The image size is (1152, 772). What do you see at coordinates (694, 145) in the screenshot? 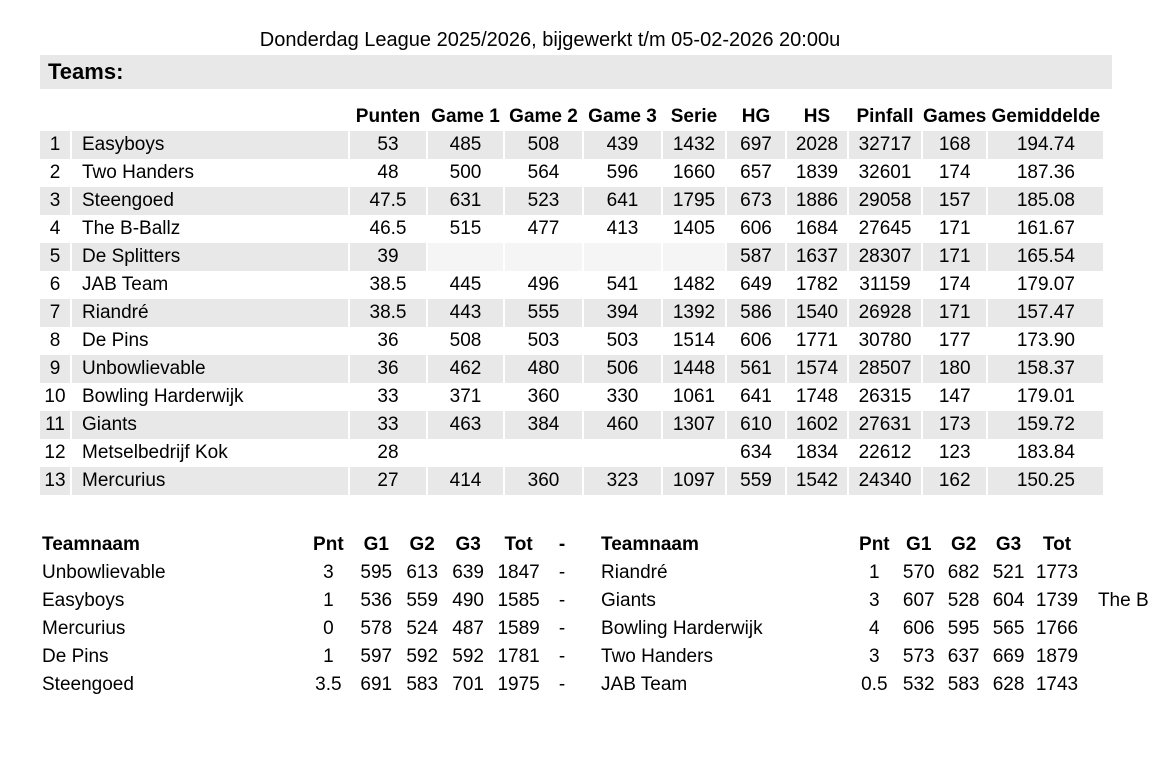
I see `serie-cell: 1432` at bounding box center [694, 145].